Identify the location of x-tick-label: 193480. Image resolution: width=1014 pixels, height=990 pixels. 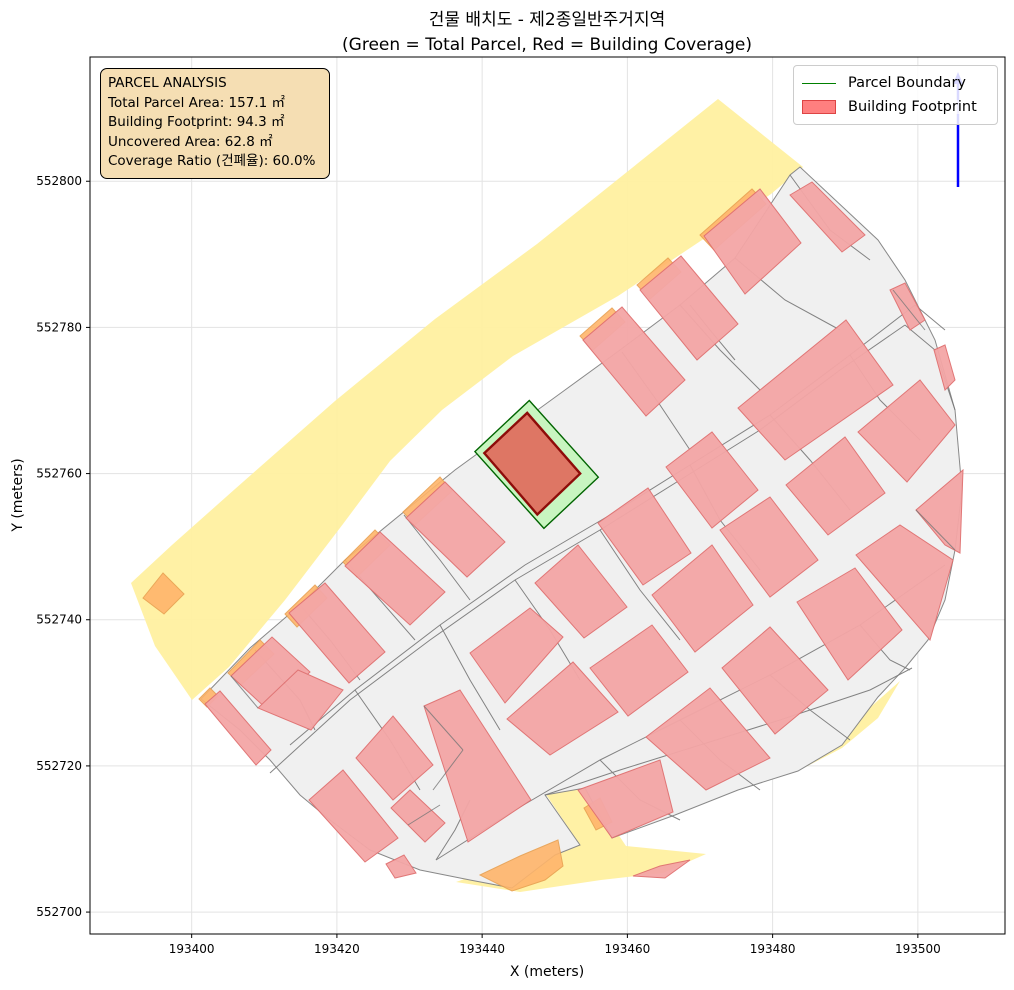
(773, 949).